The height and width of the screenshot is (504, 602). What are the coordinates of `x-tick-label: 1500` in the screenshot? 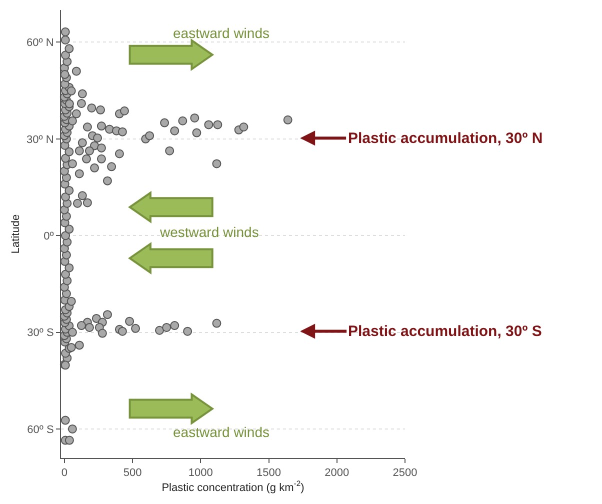 It's located at (268, 473).